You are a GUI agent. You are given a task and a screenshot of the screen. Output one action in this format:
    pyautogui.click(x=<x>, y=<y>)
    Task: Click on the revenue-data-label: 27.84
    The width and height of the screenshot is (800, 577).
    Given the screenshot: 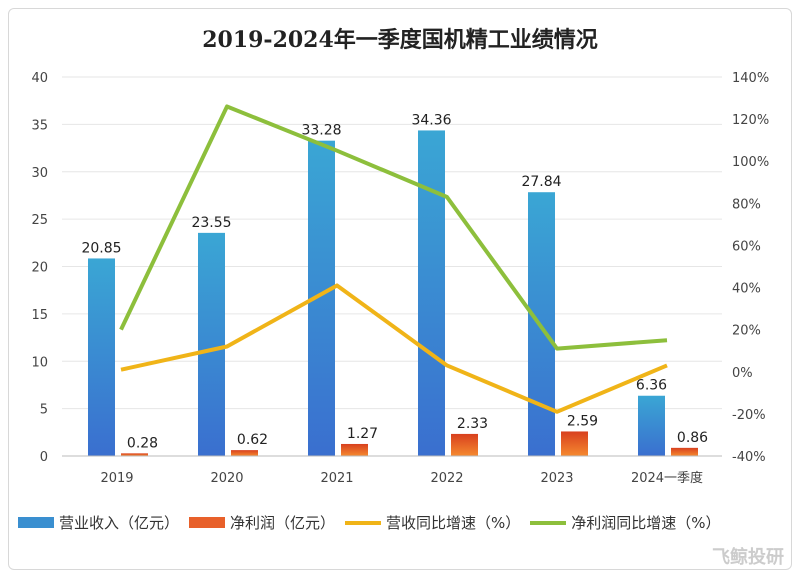 What is the action you would take?
    pyautogui.click(x=541, y=182)
    